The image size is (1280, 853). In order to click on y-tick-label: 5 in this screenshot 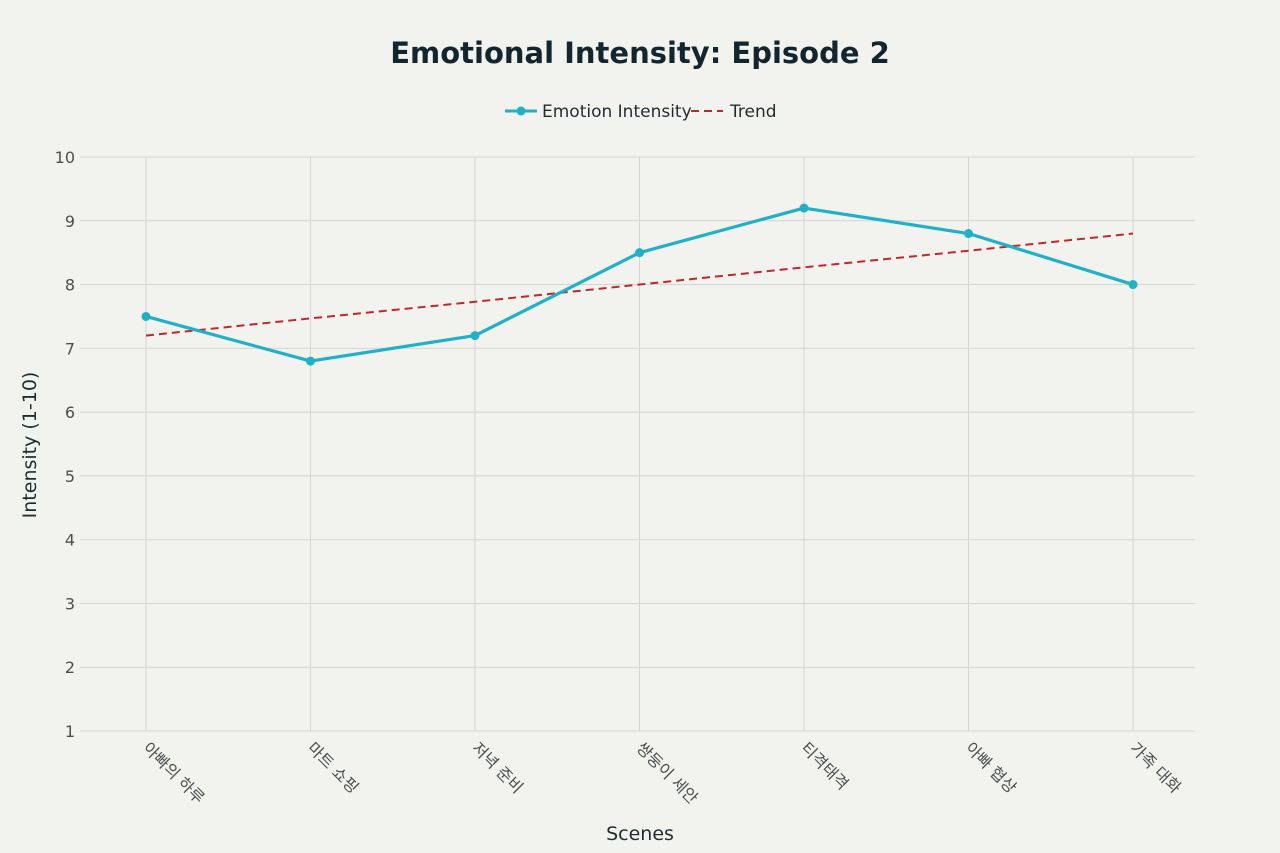, I will do `click(70, 476)`.